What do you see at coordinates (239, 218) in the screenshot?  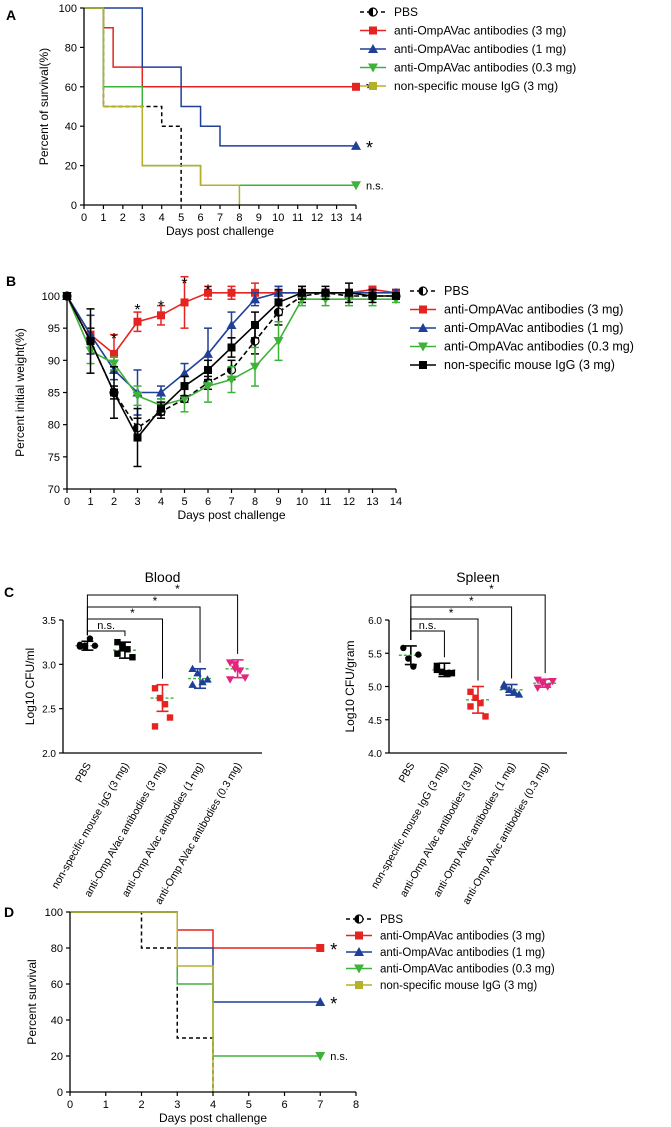 I see `x-tick-label: 8` at bounding box center [239, 218].